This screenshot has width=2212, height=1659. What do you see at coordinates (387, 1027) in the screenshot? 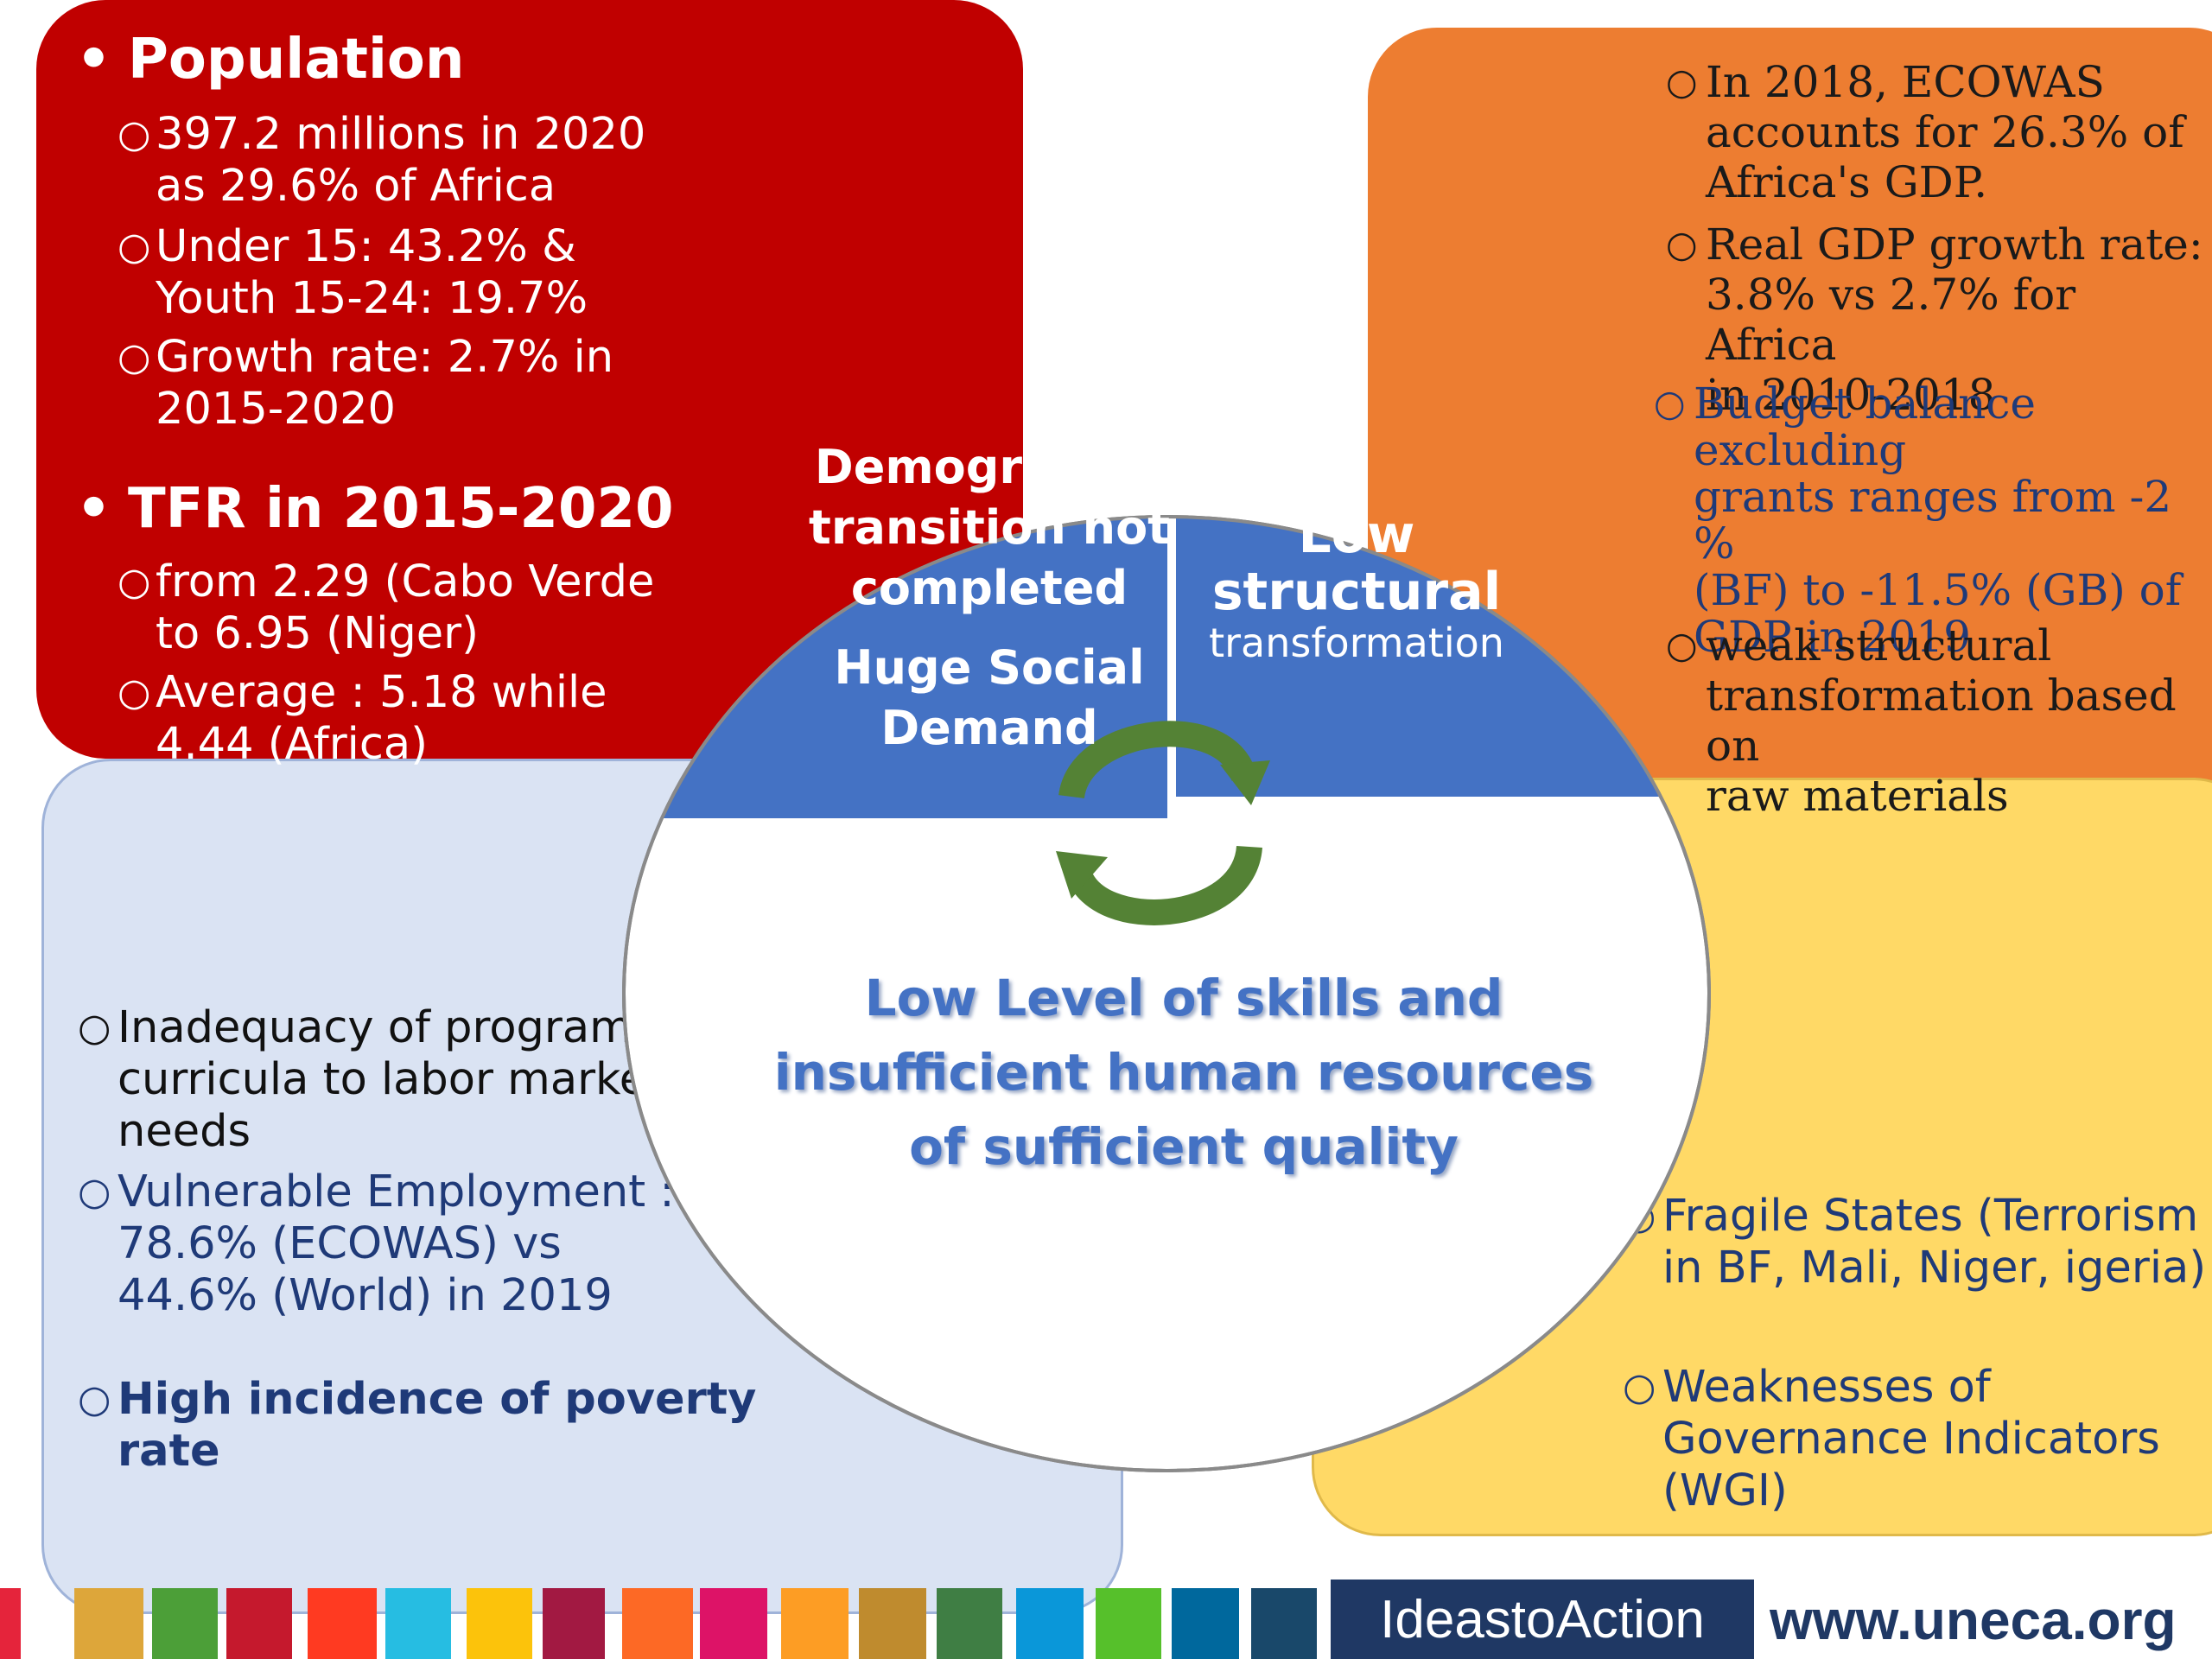
I see `employment-item-1-line-1: Inadequacy of programs` at bounding box center [387, 1027].